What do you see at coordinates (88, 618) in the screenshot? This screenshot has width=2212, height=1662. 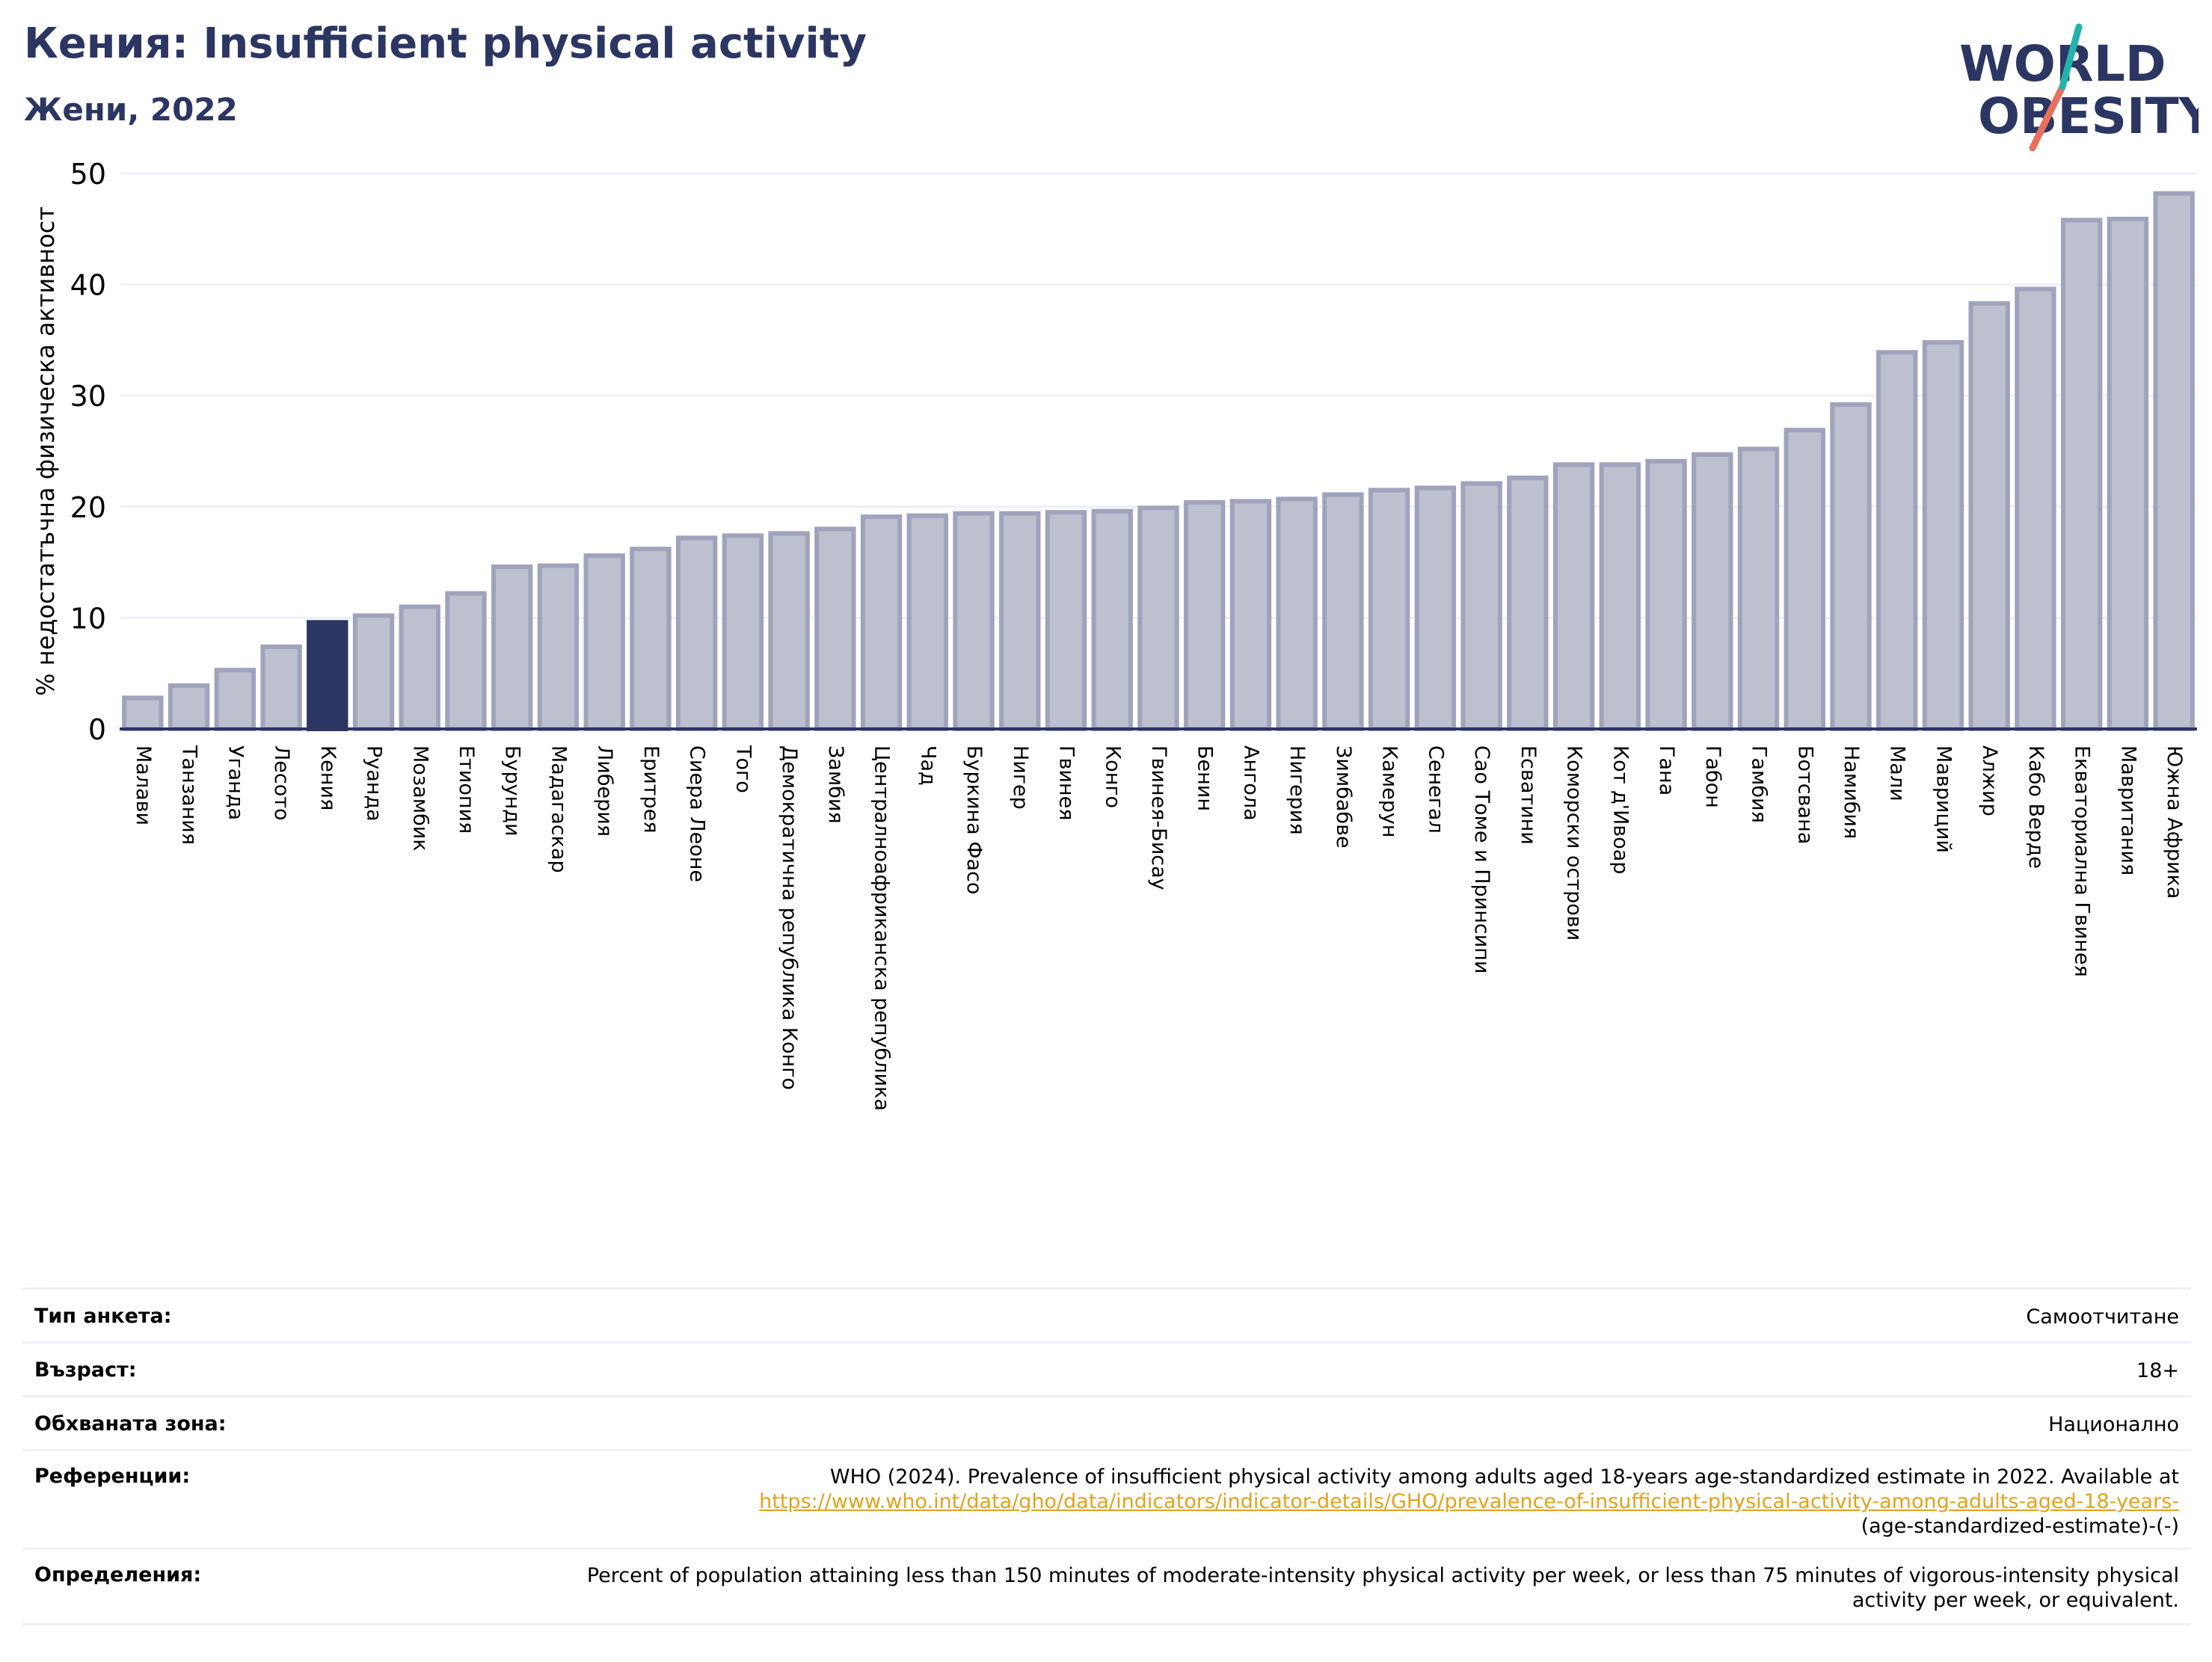 I see `y-tick-label: 10` at bounding box center [88, 618].